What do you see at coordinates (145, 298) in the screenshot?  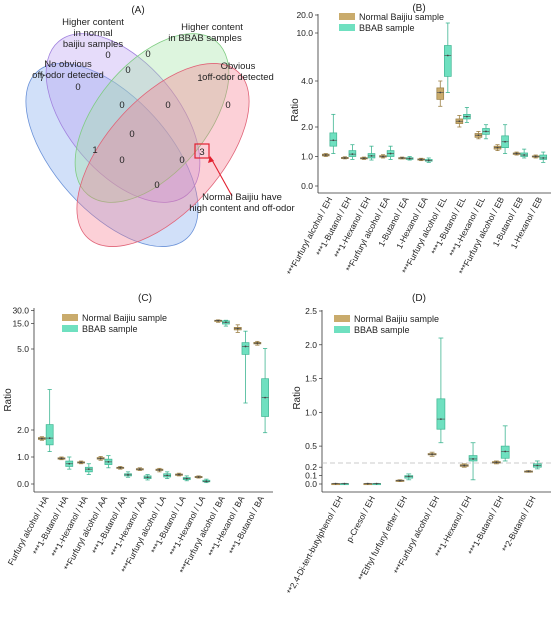 I see `panel-label-c: (C)` at bounding box center [145, 298].